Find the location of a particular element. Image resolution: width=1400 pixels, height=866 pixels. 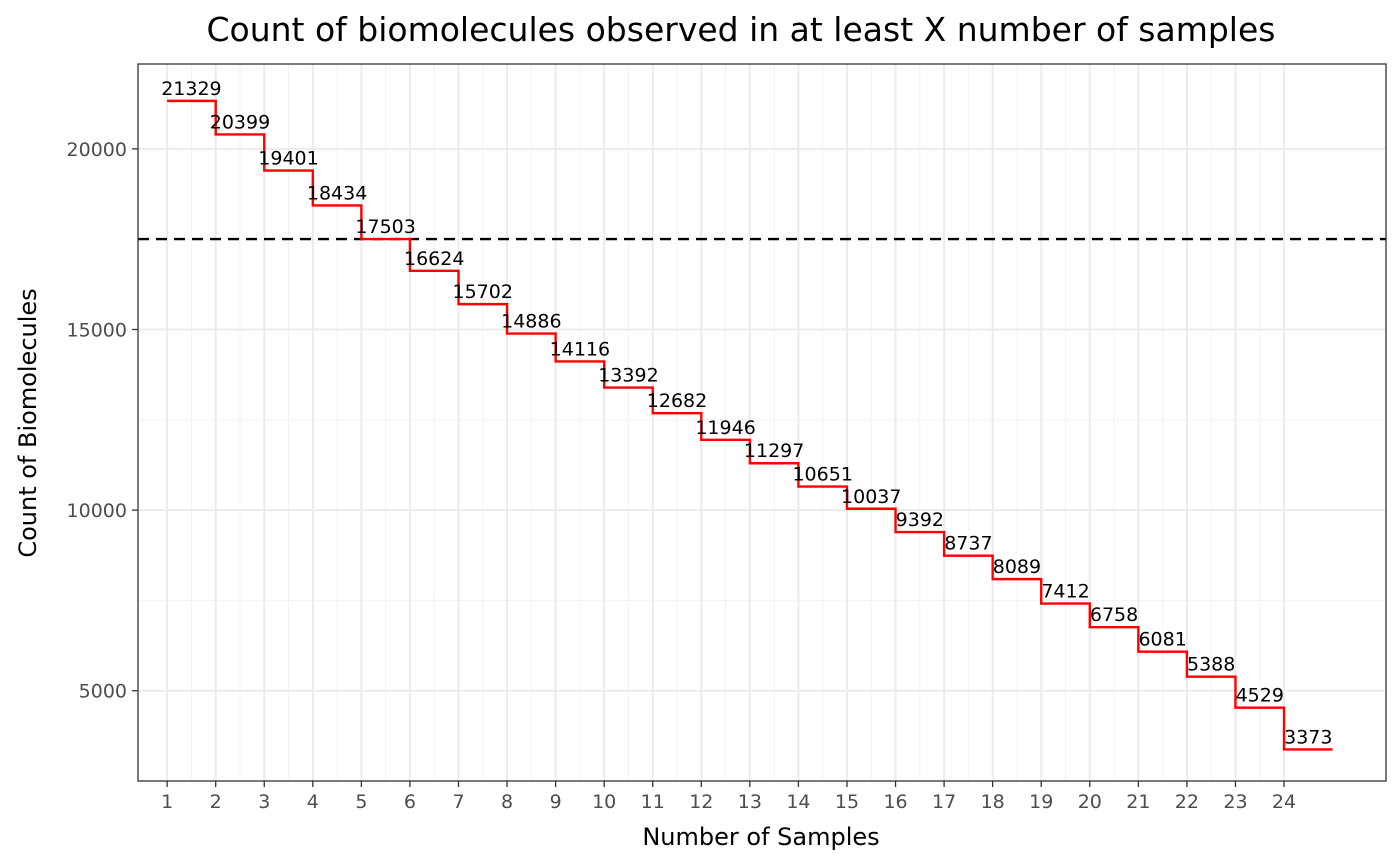

x-tick-label: 24 is located at coordinates (1284, 802).